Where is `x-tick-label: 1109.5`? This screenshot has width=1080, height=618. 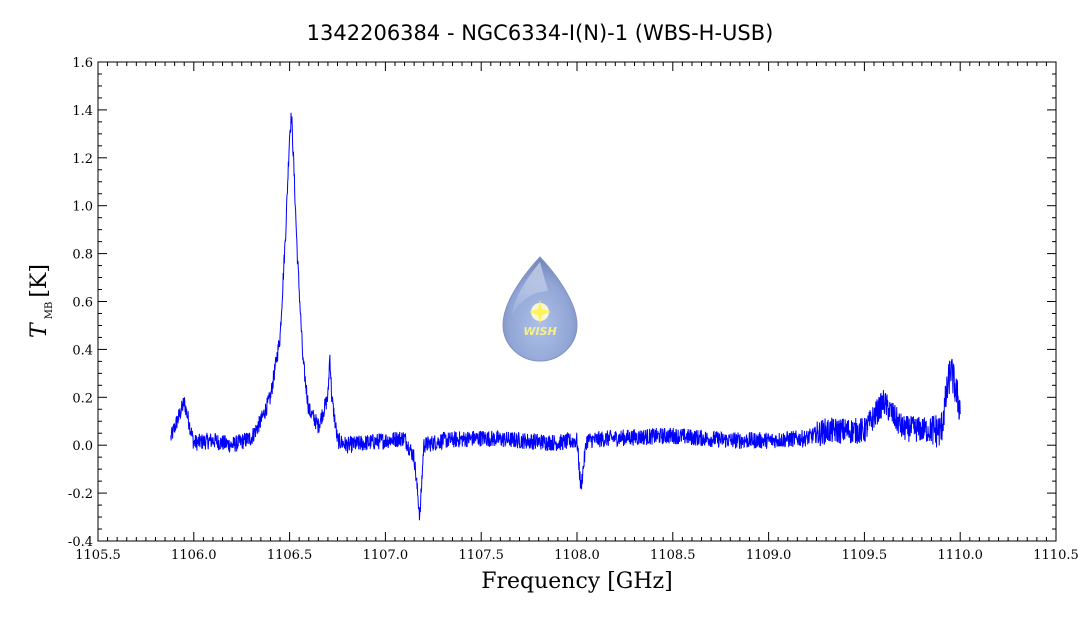
x-tick-label: 1109.5 is located at coordinates (865, 555).